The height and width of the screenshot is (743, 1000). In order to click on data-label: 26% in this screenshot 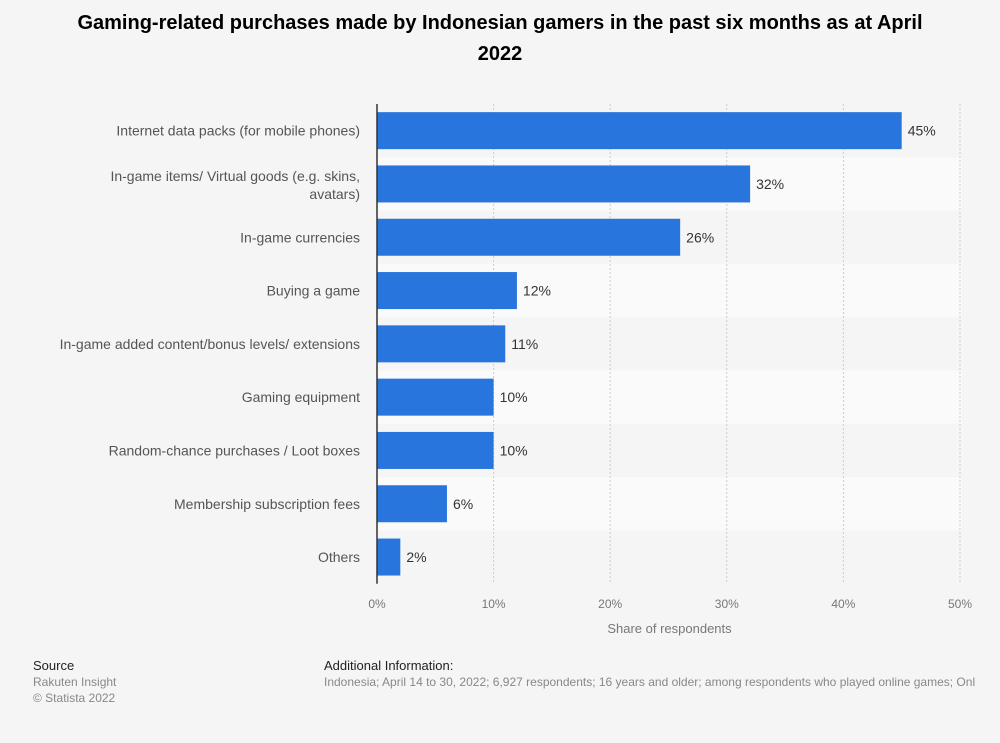, I will do `click(700, 237)`.